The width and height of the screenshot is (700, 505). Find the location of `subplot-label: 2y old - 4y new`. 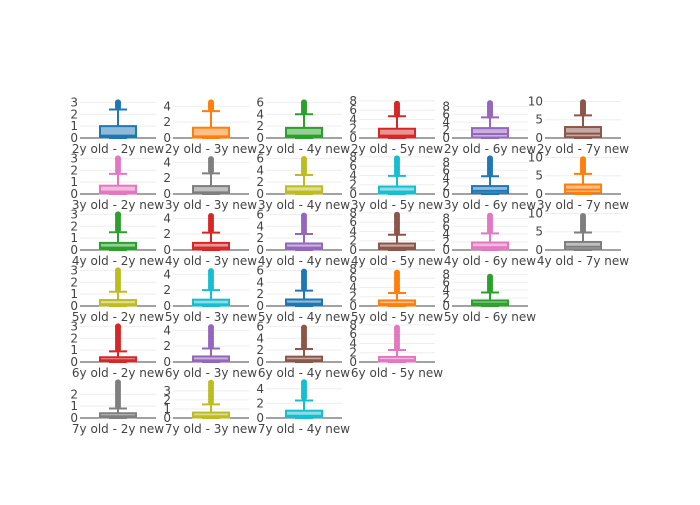

subplot-label: 2y old - 4y new is located at coordinates (304, 149).